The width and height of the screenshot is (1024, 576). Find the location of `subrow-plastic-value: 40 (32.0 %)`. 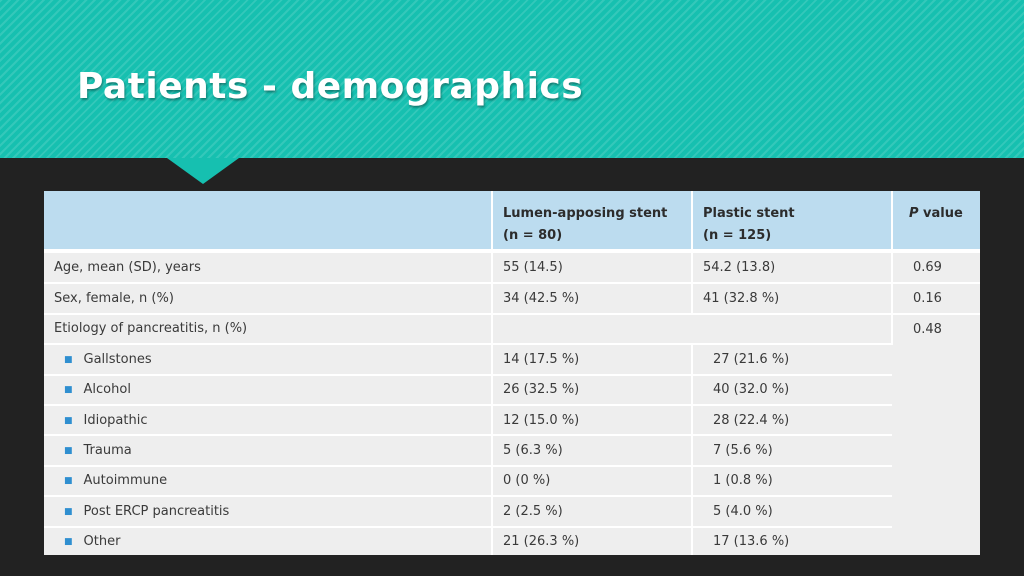

subrow-plastic-value: 40 (32.0 %) is located at coordinates (792, 390).